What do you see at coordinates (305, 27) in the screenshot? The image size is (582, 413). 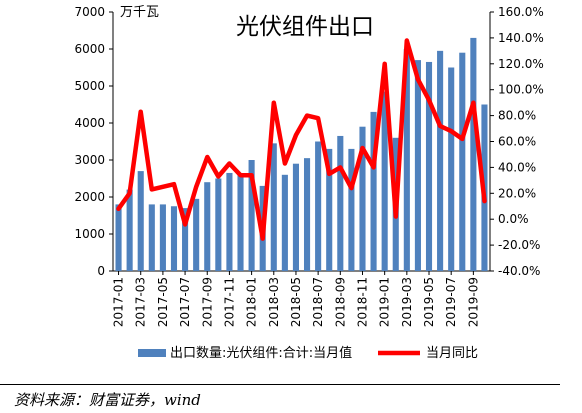 I see `chart-title: 光伏组件出口` at bounding box center [305, 27].